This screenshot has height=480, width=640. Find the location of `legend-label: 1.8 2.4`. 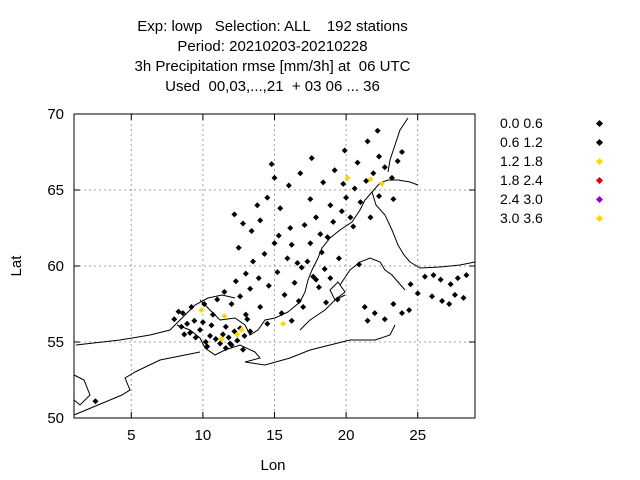

legend-label: 1.8 2.4 is located at coordinates (521, 180).